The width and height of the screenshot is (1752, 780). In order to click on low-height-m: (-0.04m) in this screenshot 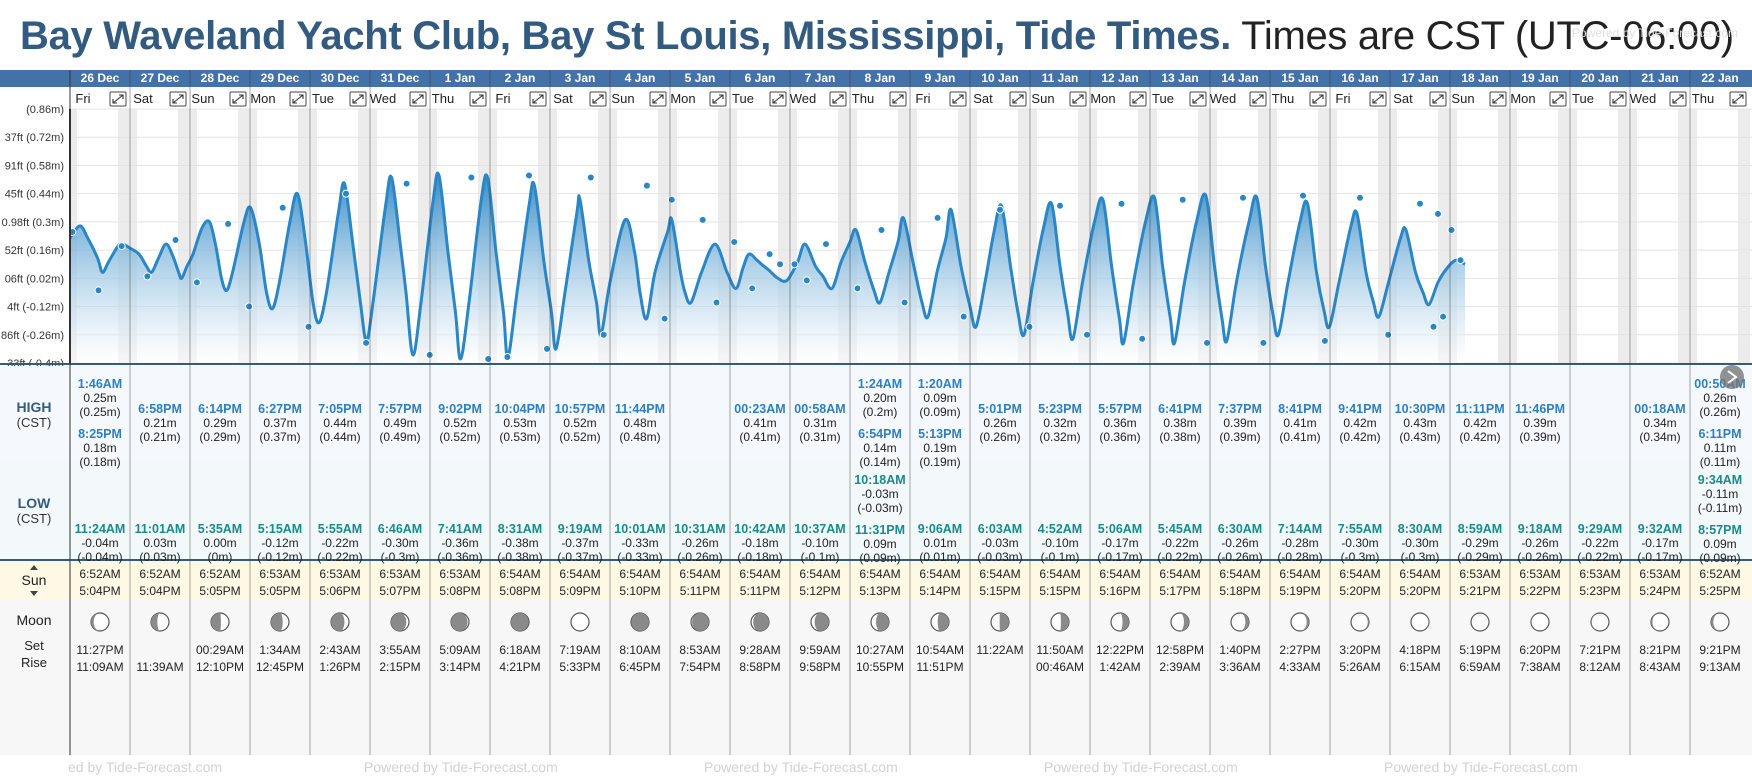, I will do `click(99, 557)`.